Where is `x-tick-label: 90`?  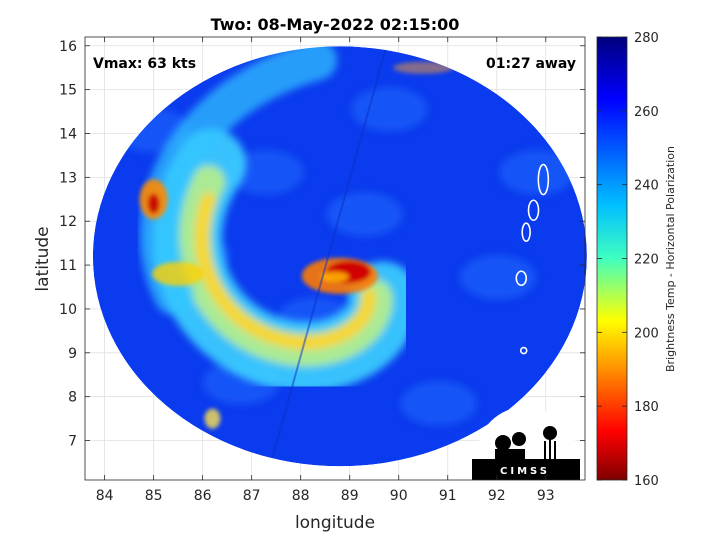
x-tick-label: 90 is located at coordinates (399, 496).